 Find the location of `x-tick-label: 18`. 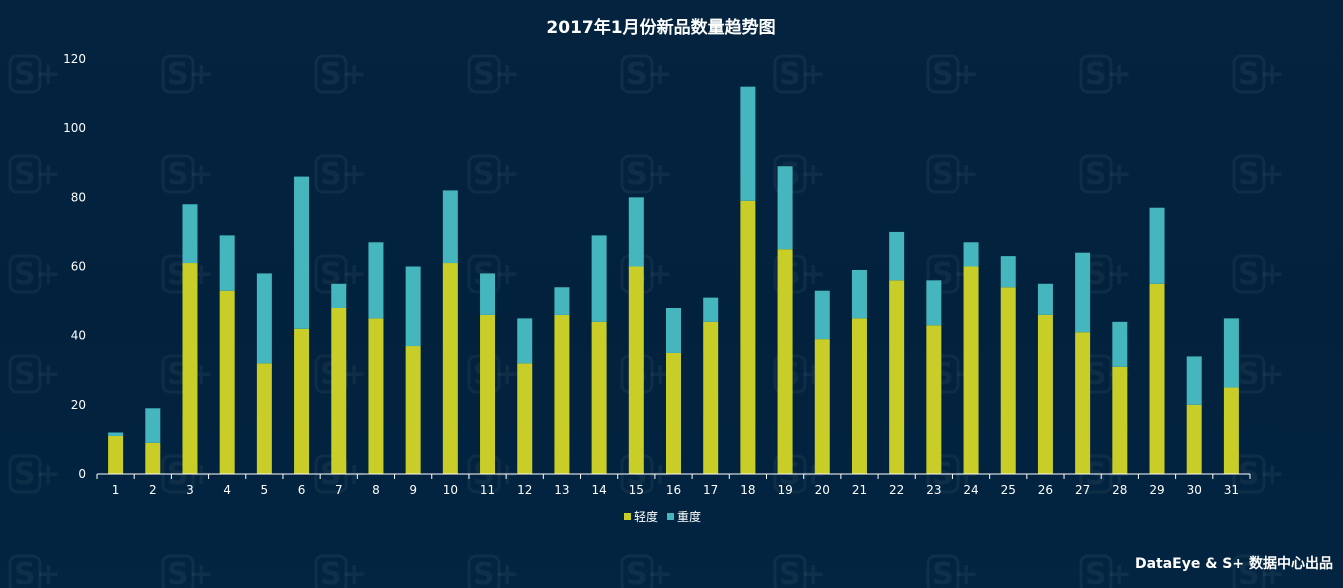

x-tick-label: 18 is located at coordinates (747, 490).